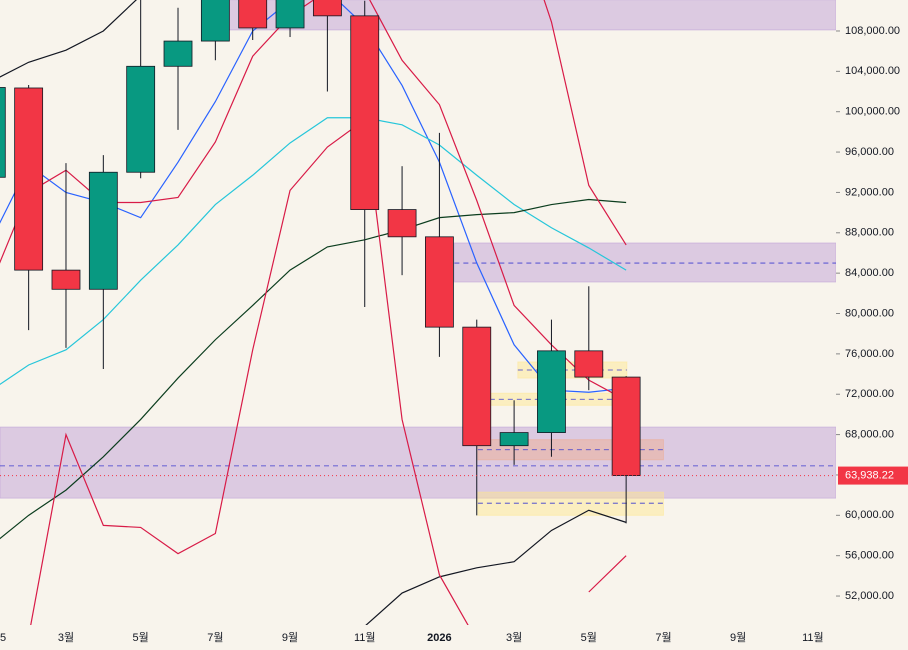  Describe the element at coordinates (3, 638) in the screenshot. I see `x-tick-label: 5` at that location.